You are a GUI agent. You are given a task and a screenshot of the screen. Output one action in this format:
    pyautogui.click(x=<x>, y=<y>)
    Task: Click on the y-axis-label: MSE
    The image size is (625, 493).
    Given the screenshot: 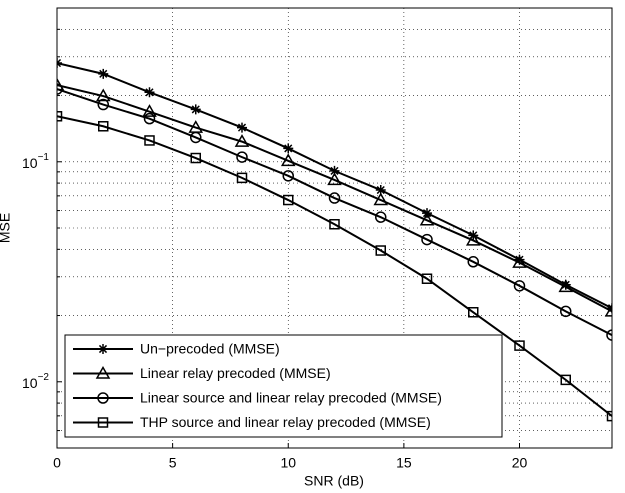 What is the action you would take?
    pyautogui.click(x=6, y=228)
    